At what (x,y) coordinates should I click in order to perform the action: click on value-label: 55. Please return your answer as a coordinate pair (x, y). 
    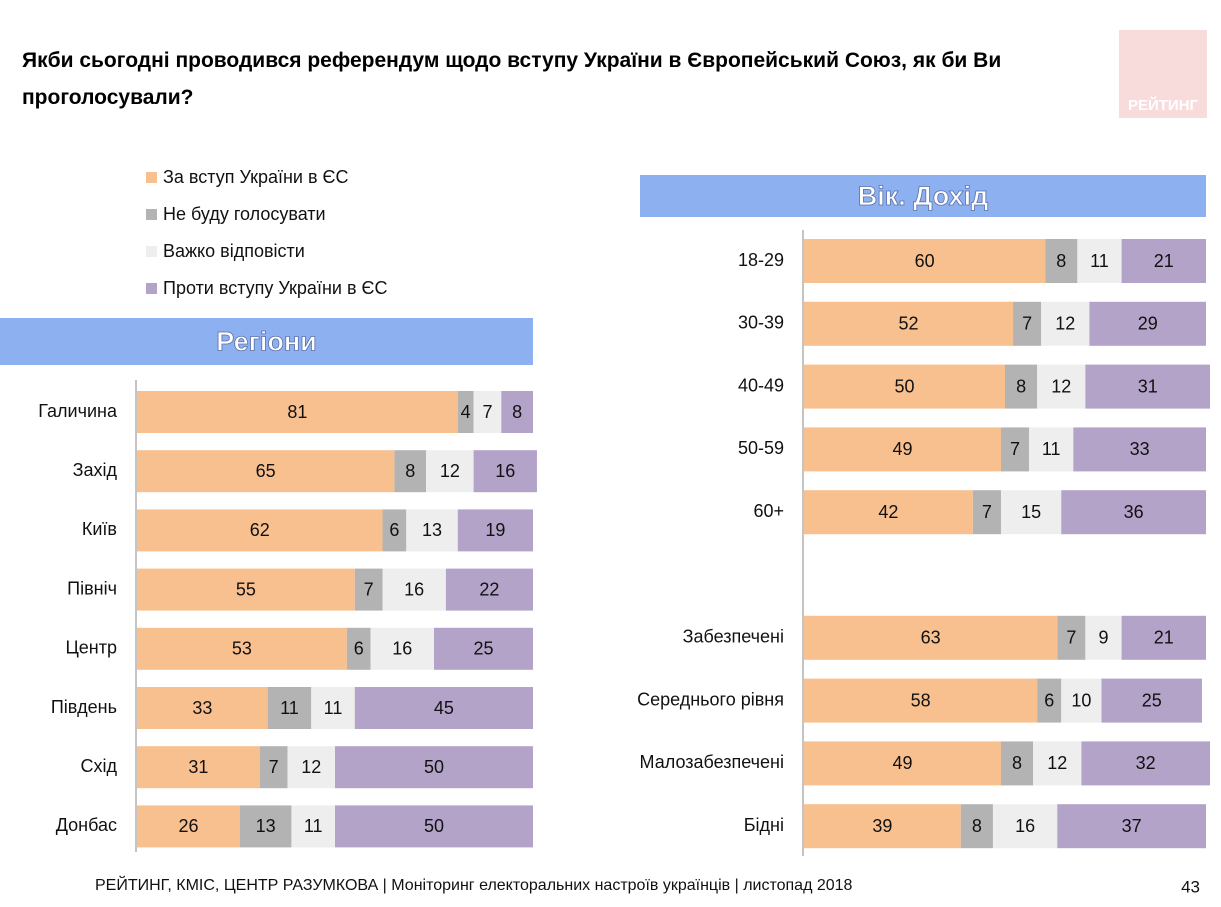
    Looking at the image, I should click on (246, 589).